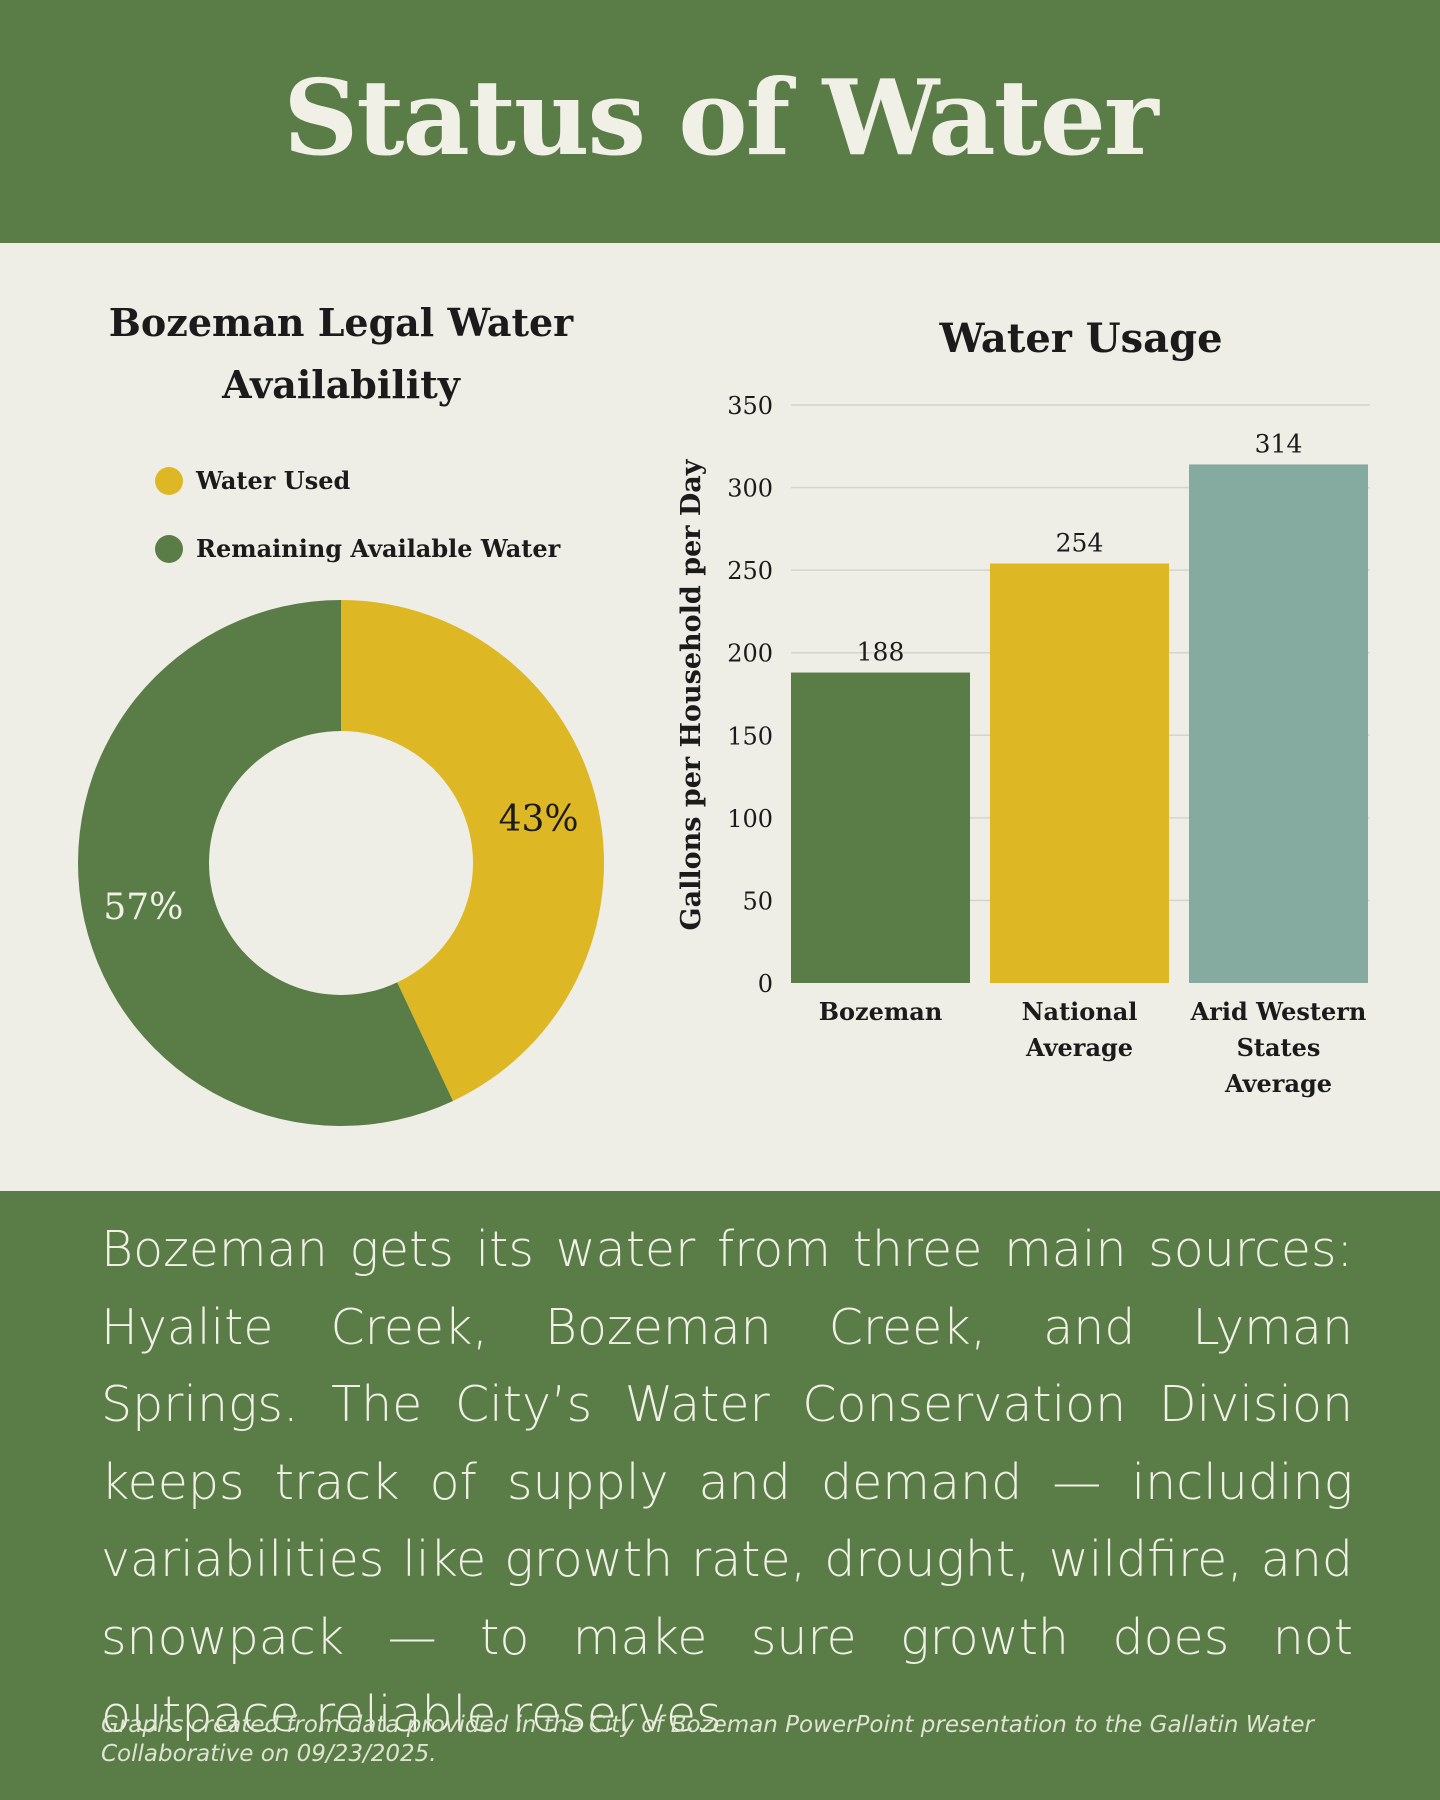 This screenshot has height=1800, width=1440. What do you see at coordinates (272, 480) in the screenshot?
I see `legend-label: Water Used` at bounding box center [272, 480].